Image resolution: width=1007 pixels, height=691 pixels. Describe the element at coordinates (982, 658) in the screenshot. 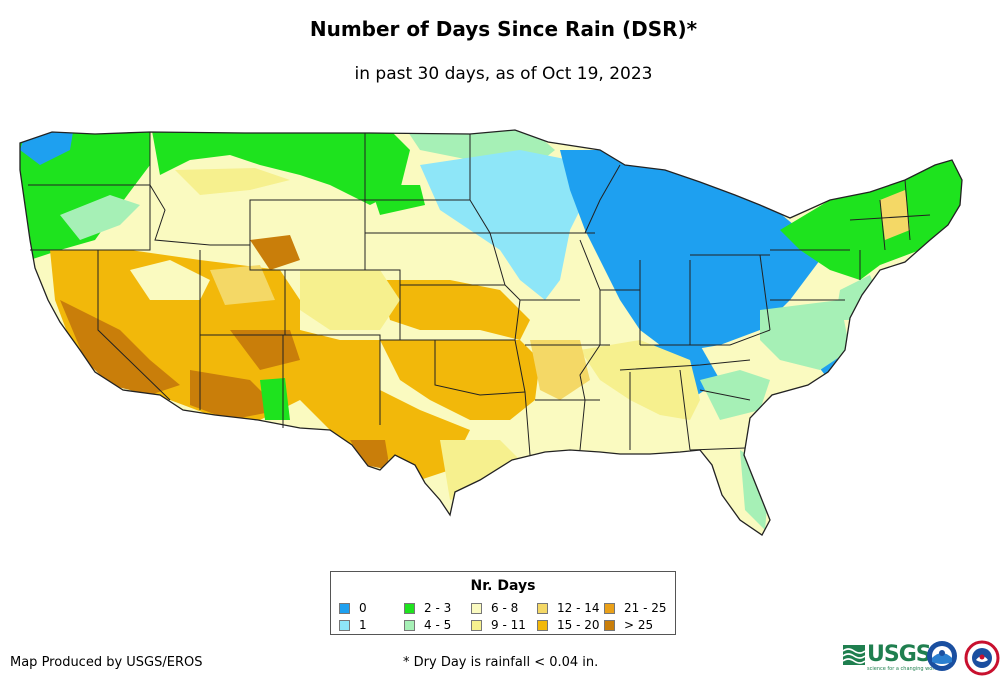

I see `nws-logo-icon` at that location.